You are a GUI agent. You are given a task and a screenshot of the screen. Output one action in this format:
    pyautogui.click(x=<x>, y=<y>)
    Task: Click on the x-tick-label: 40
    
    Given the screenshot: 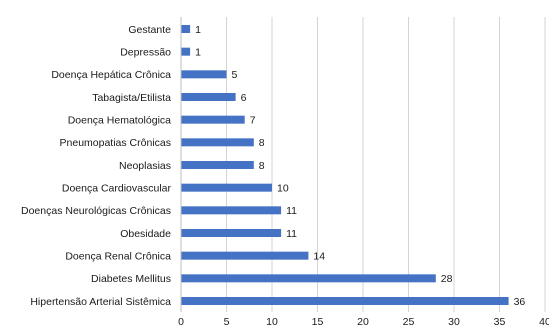 What is the action you would take?
    pyautogui.click(x=544, y=322)
    